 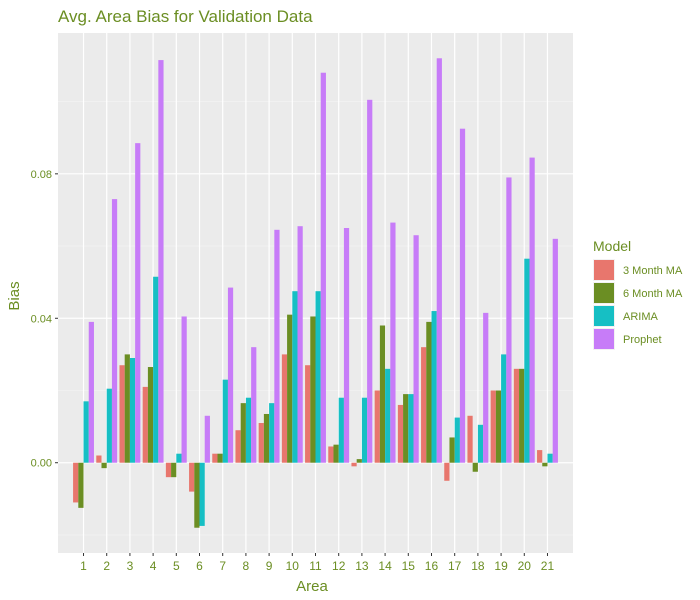 I want to click on x-tick-label: 10, so click(x=293, y=566).